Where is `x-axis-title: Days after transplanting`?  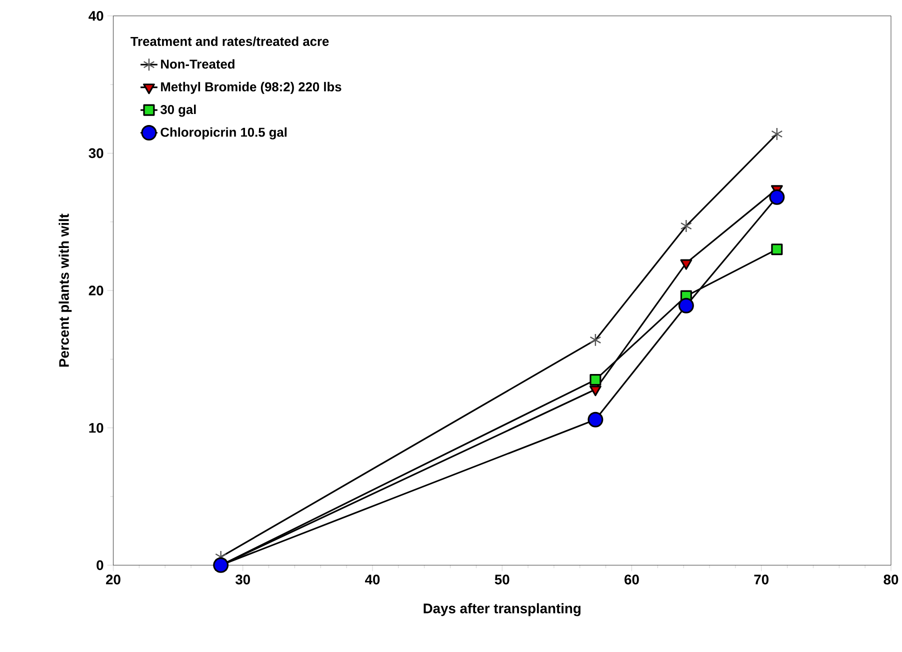 x-axis-title: Days after transplanting is located at coordinates (502, 609).